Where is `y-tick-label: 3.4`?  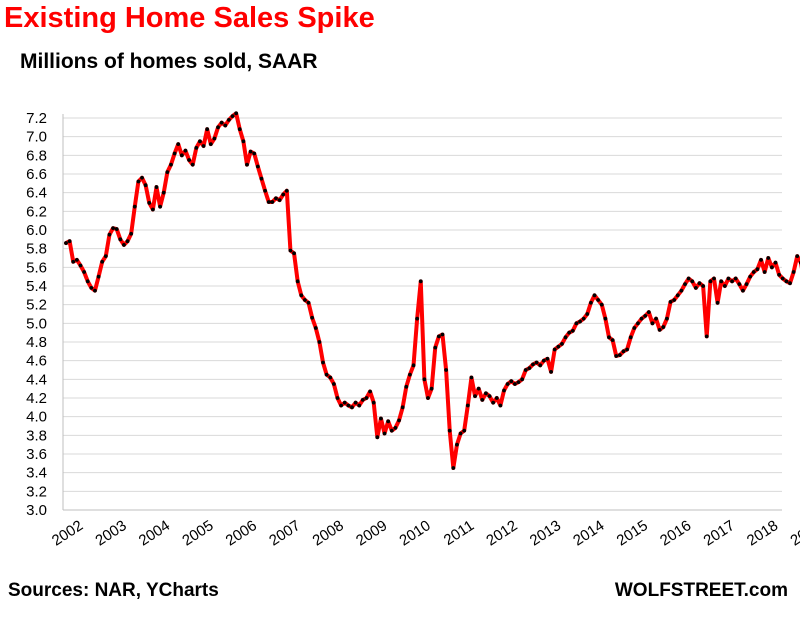
y-tick-label: 3.4 is located at coordinates (36, 473).